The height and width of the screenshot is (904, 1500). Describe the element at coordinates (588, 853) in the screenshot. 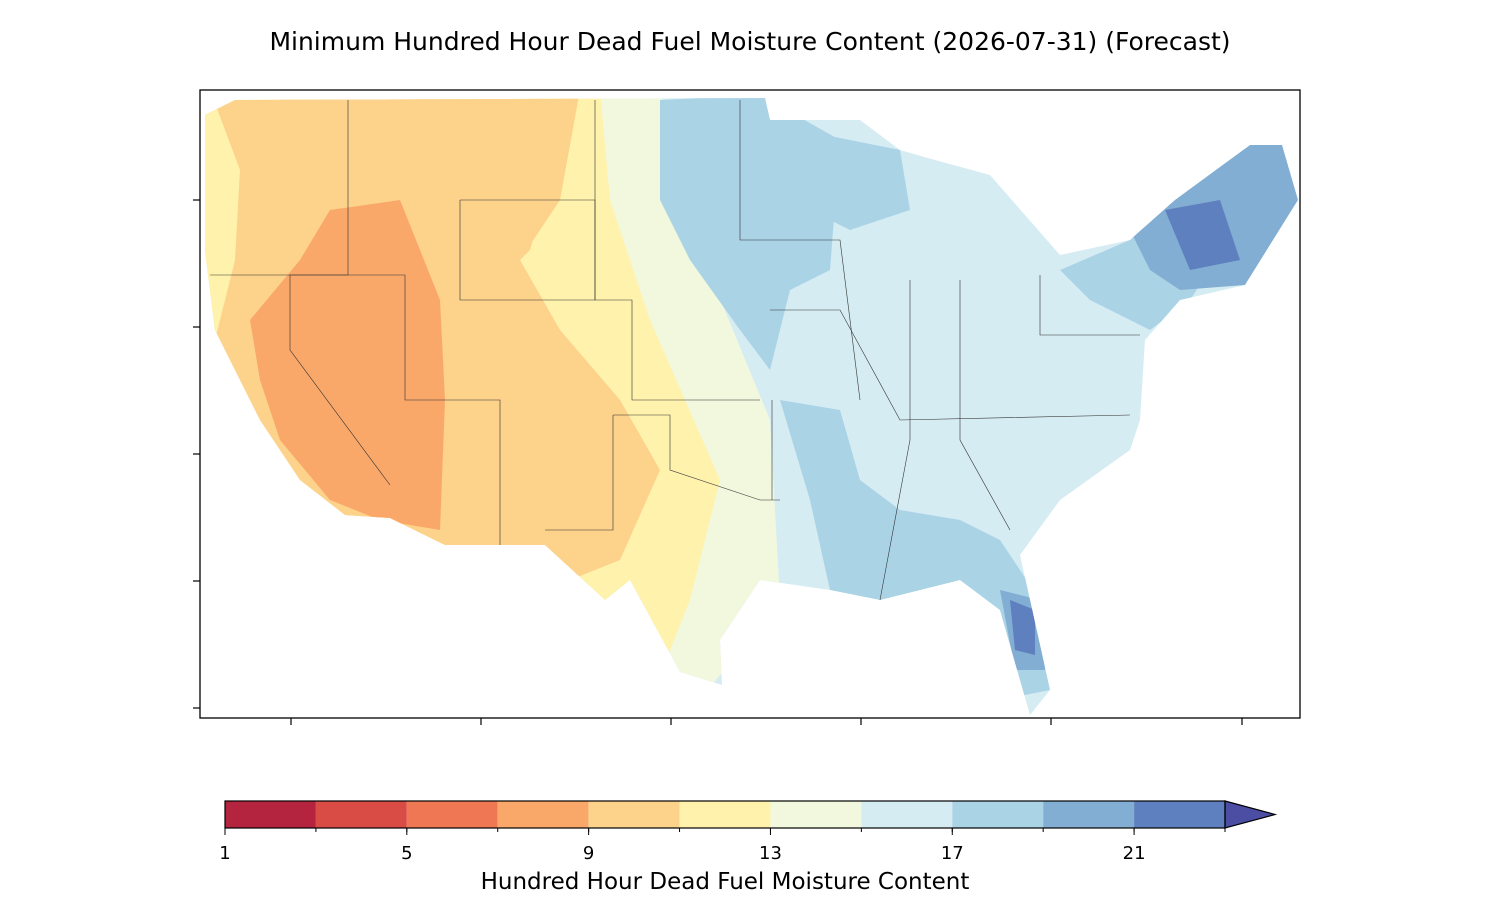

I see `colorbar-tick-label: 9` at that location.